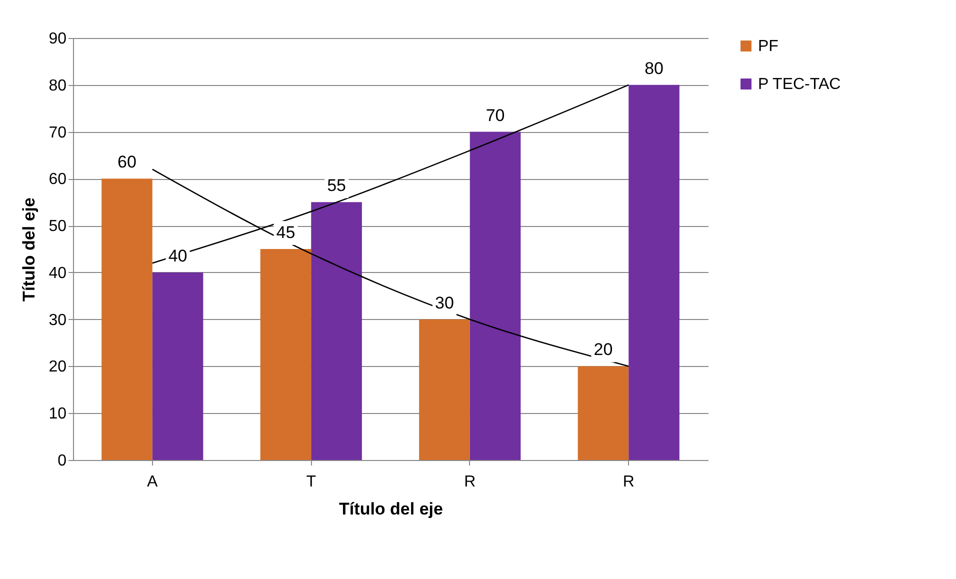 This screenshot has height=579, width=956. What do you see at coordinates (57, 179) in the screenshot?
I see `y-tick-label: 60` at bounding box center [57, 179].